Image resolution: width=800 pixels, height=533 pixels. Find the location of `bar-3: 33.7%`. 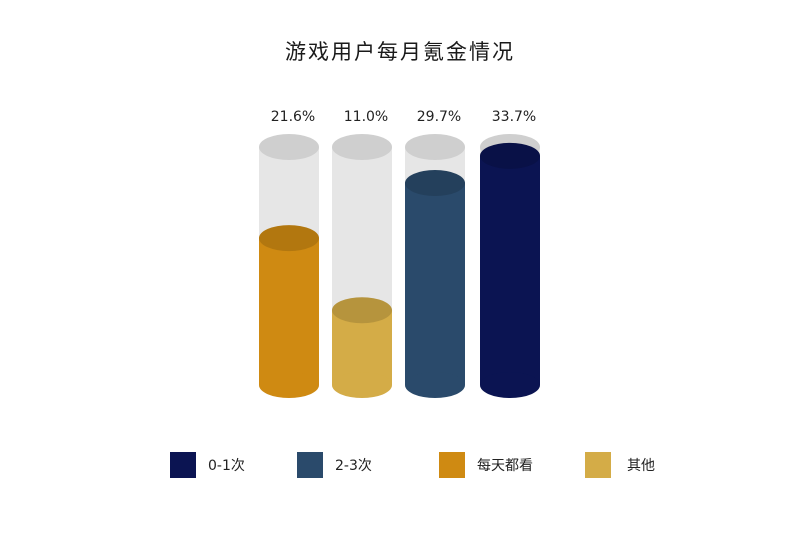

bar-3: 33.7% is located at coordinates (510, 253).